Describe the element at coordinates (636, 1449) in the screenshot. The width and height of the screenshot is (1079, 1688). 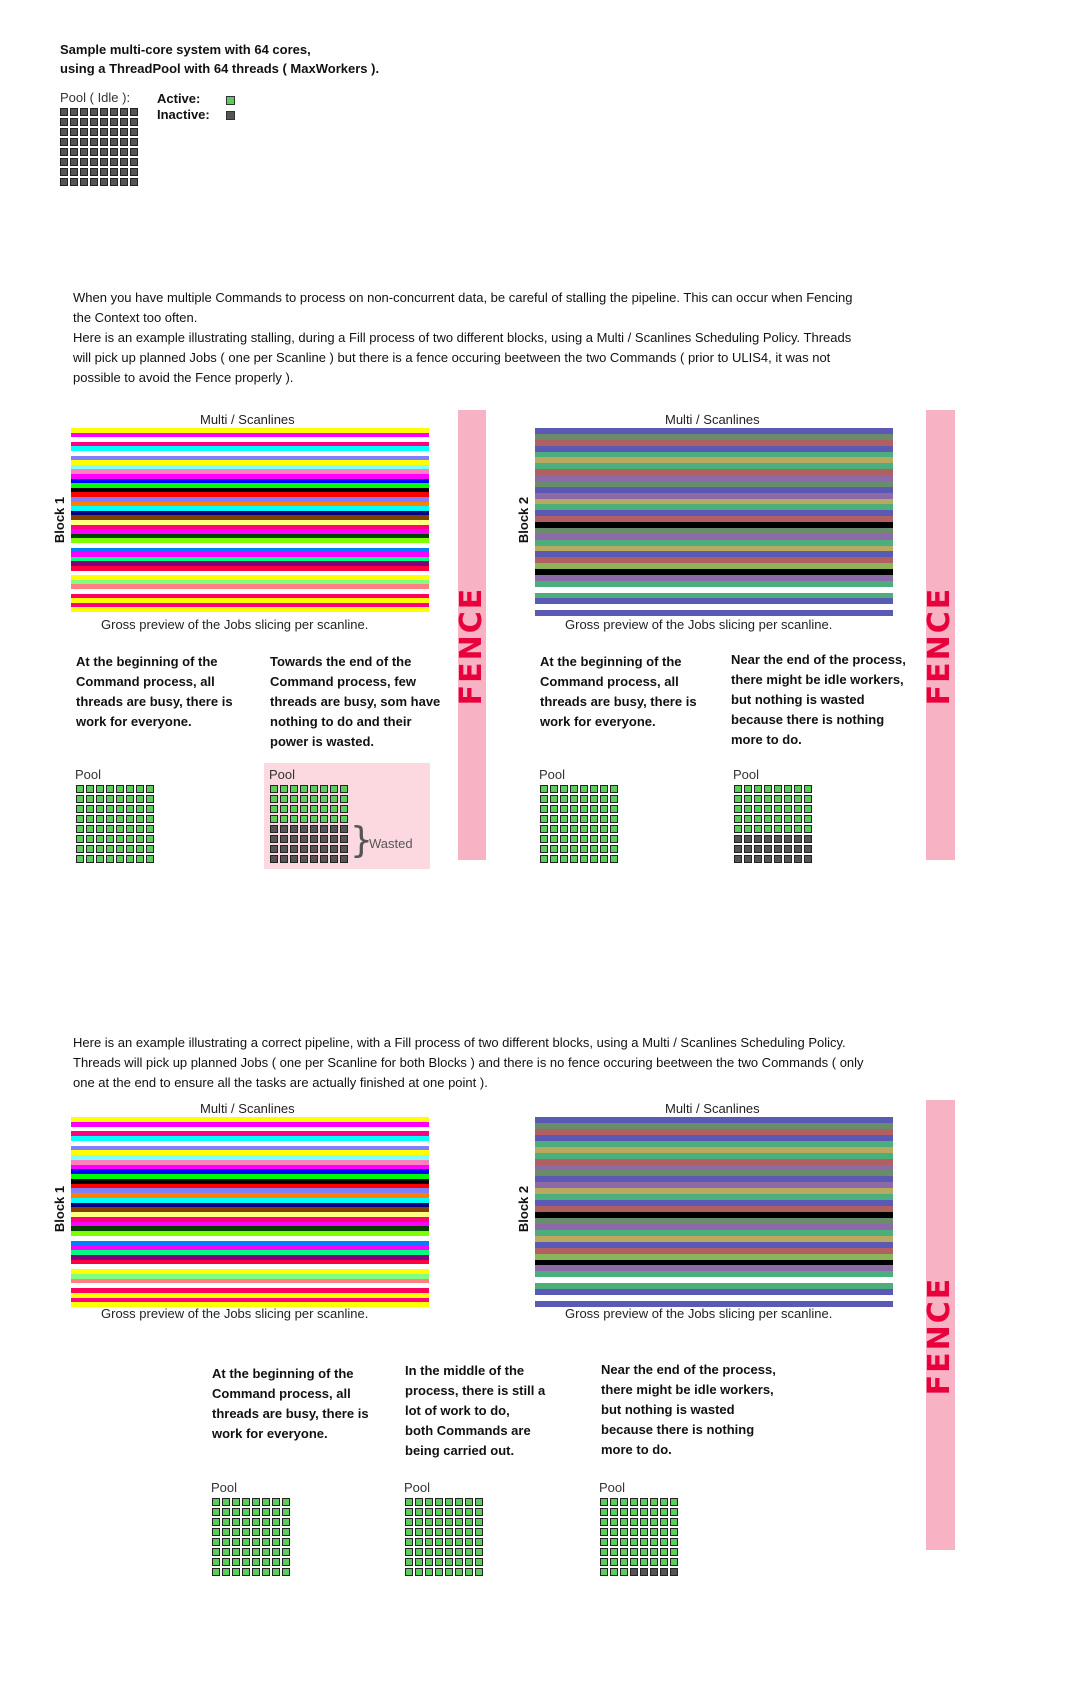
I see `s2-desc3-line: more to do.` at that location.